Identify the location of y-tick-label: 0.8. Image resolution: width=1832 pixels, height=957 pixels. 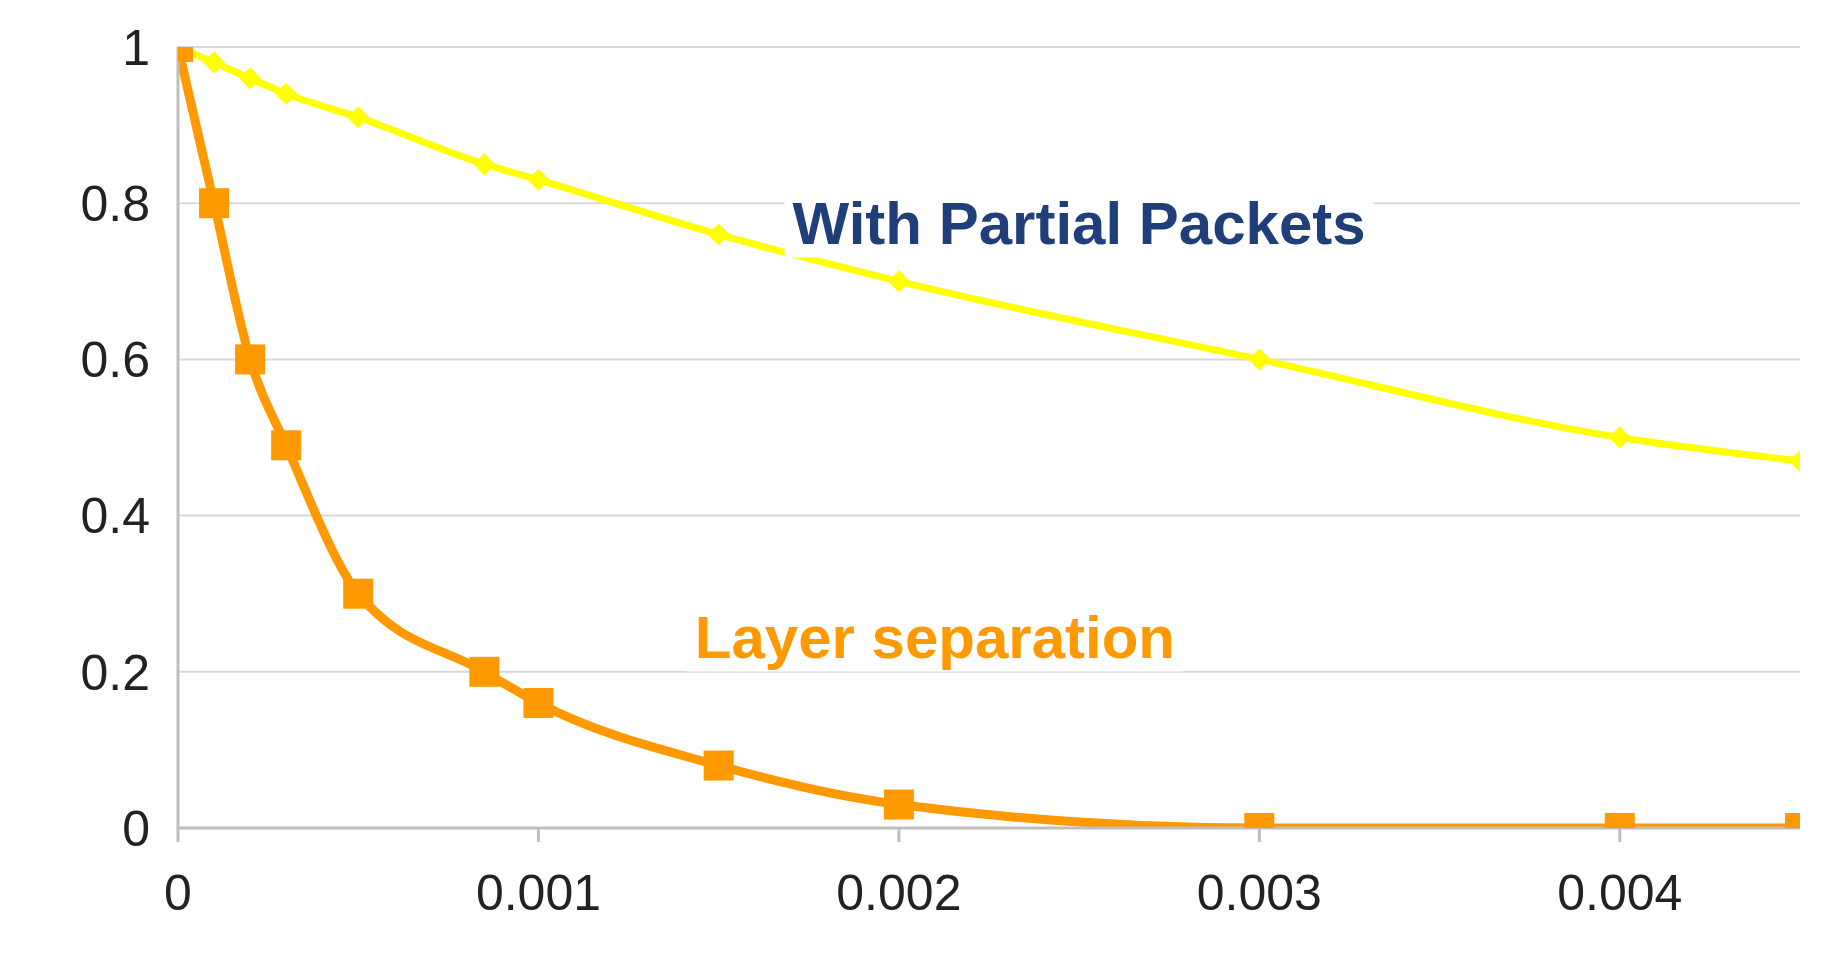
(115, 203).